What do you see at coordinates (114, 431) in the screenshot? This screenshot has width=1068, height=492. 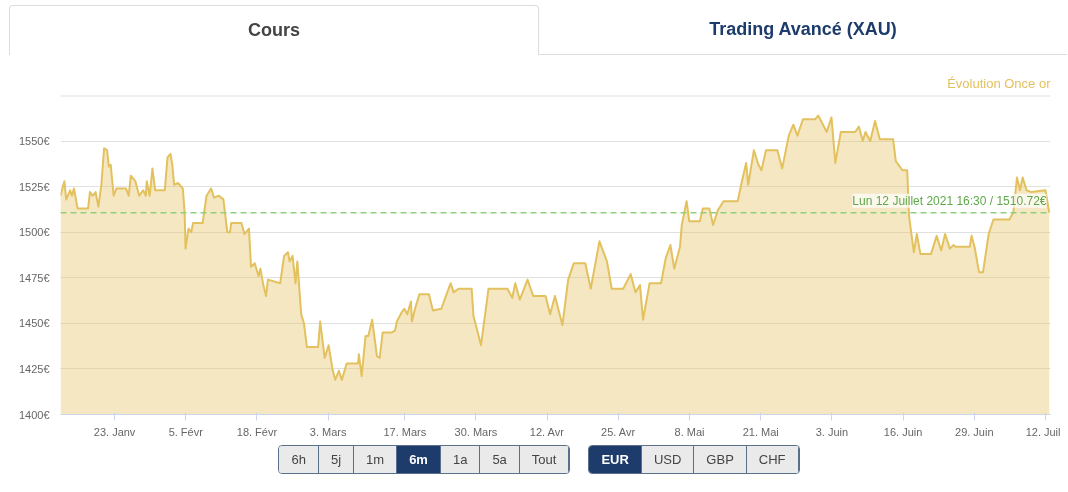 I see `x-tick-label: 23. Janv` at bounding box center [114, 431].